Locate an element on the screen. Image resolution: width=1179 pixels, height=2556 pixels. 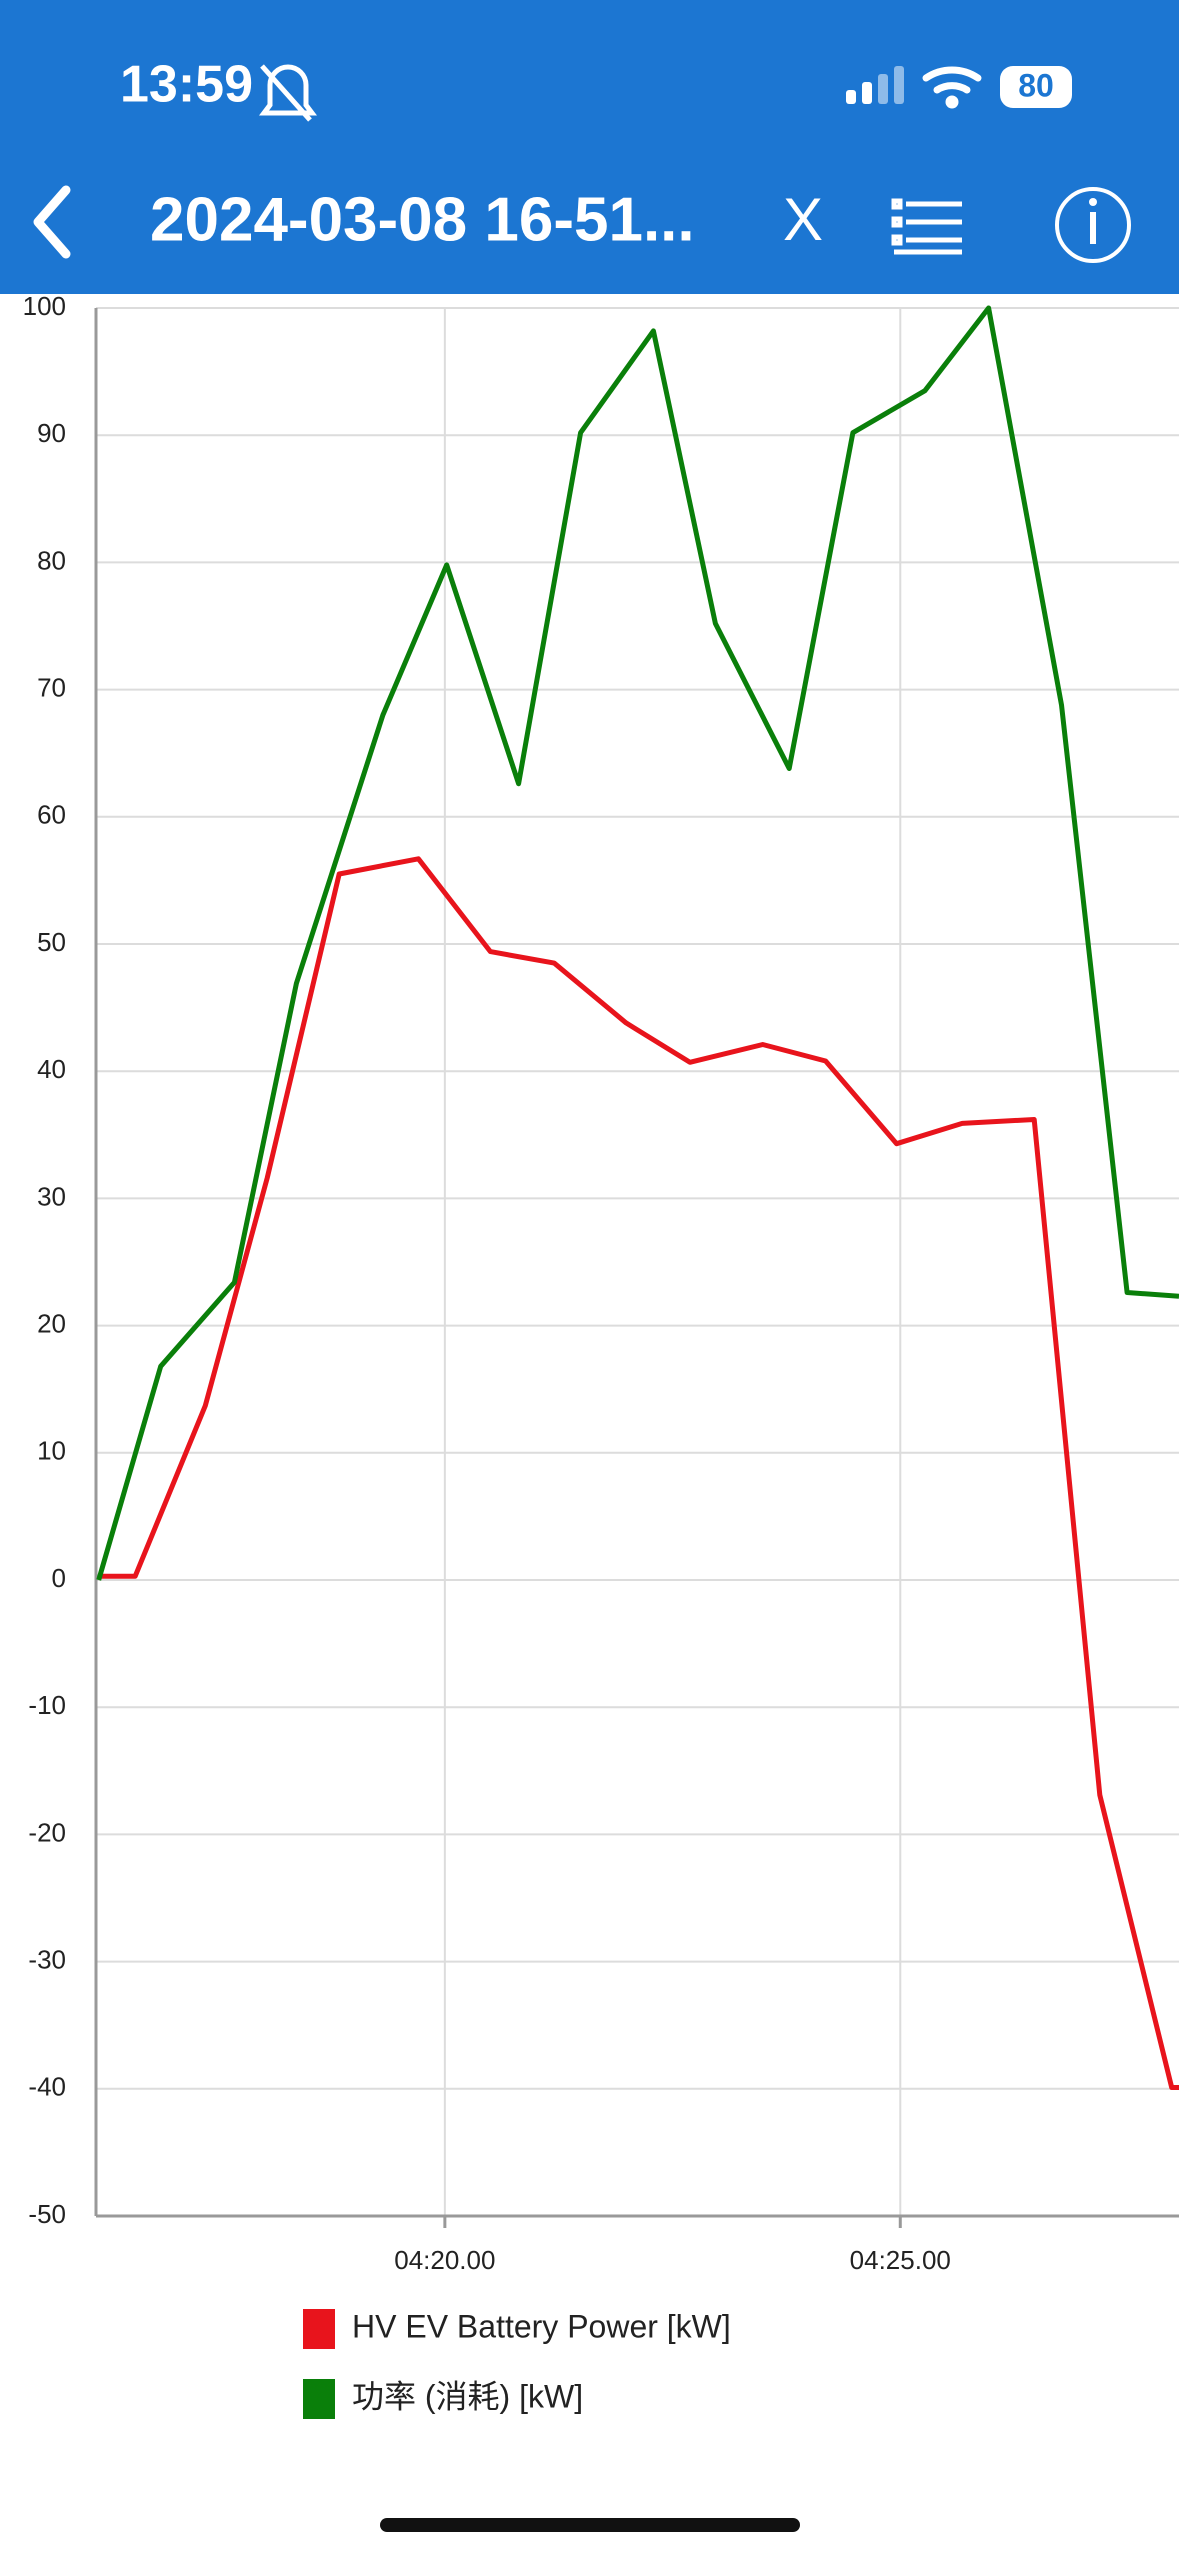
y-tick-label: 0 is located at coordinates (59, 1578).